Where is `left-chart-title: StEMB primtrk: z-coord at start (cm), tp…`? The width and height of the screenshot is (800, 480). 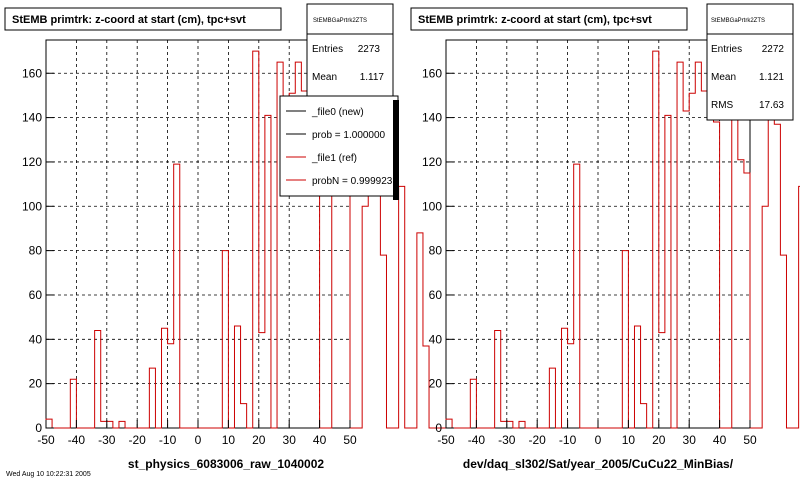 left-chart-title: StEMB primtrk: z-coord at start (cm), tp… is located at coordinates (129, 20).